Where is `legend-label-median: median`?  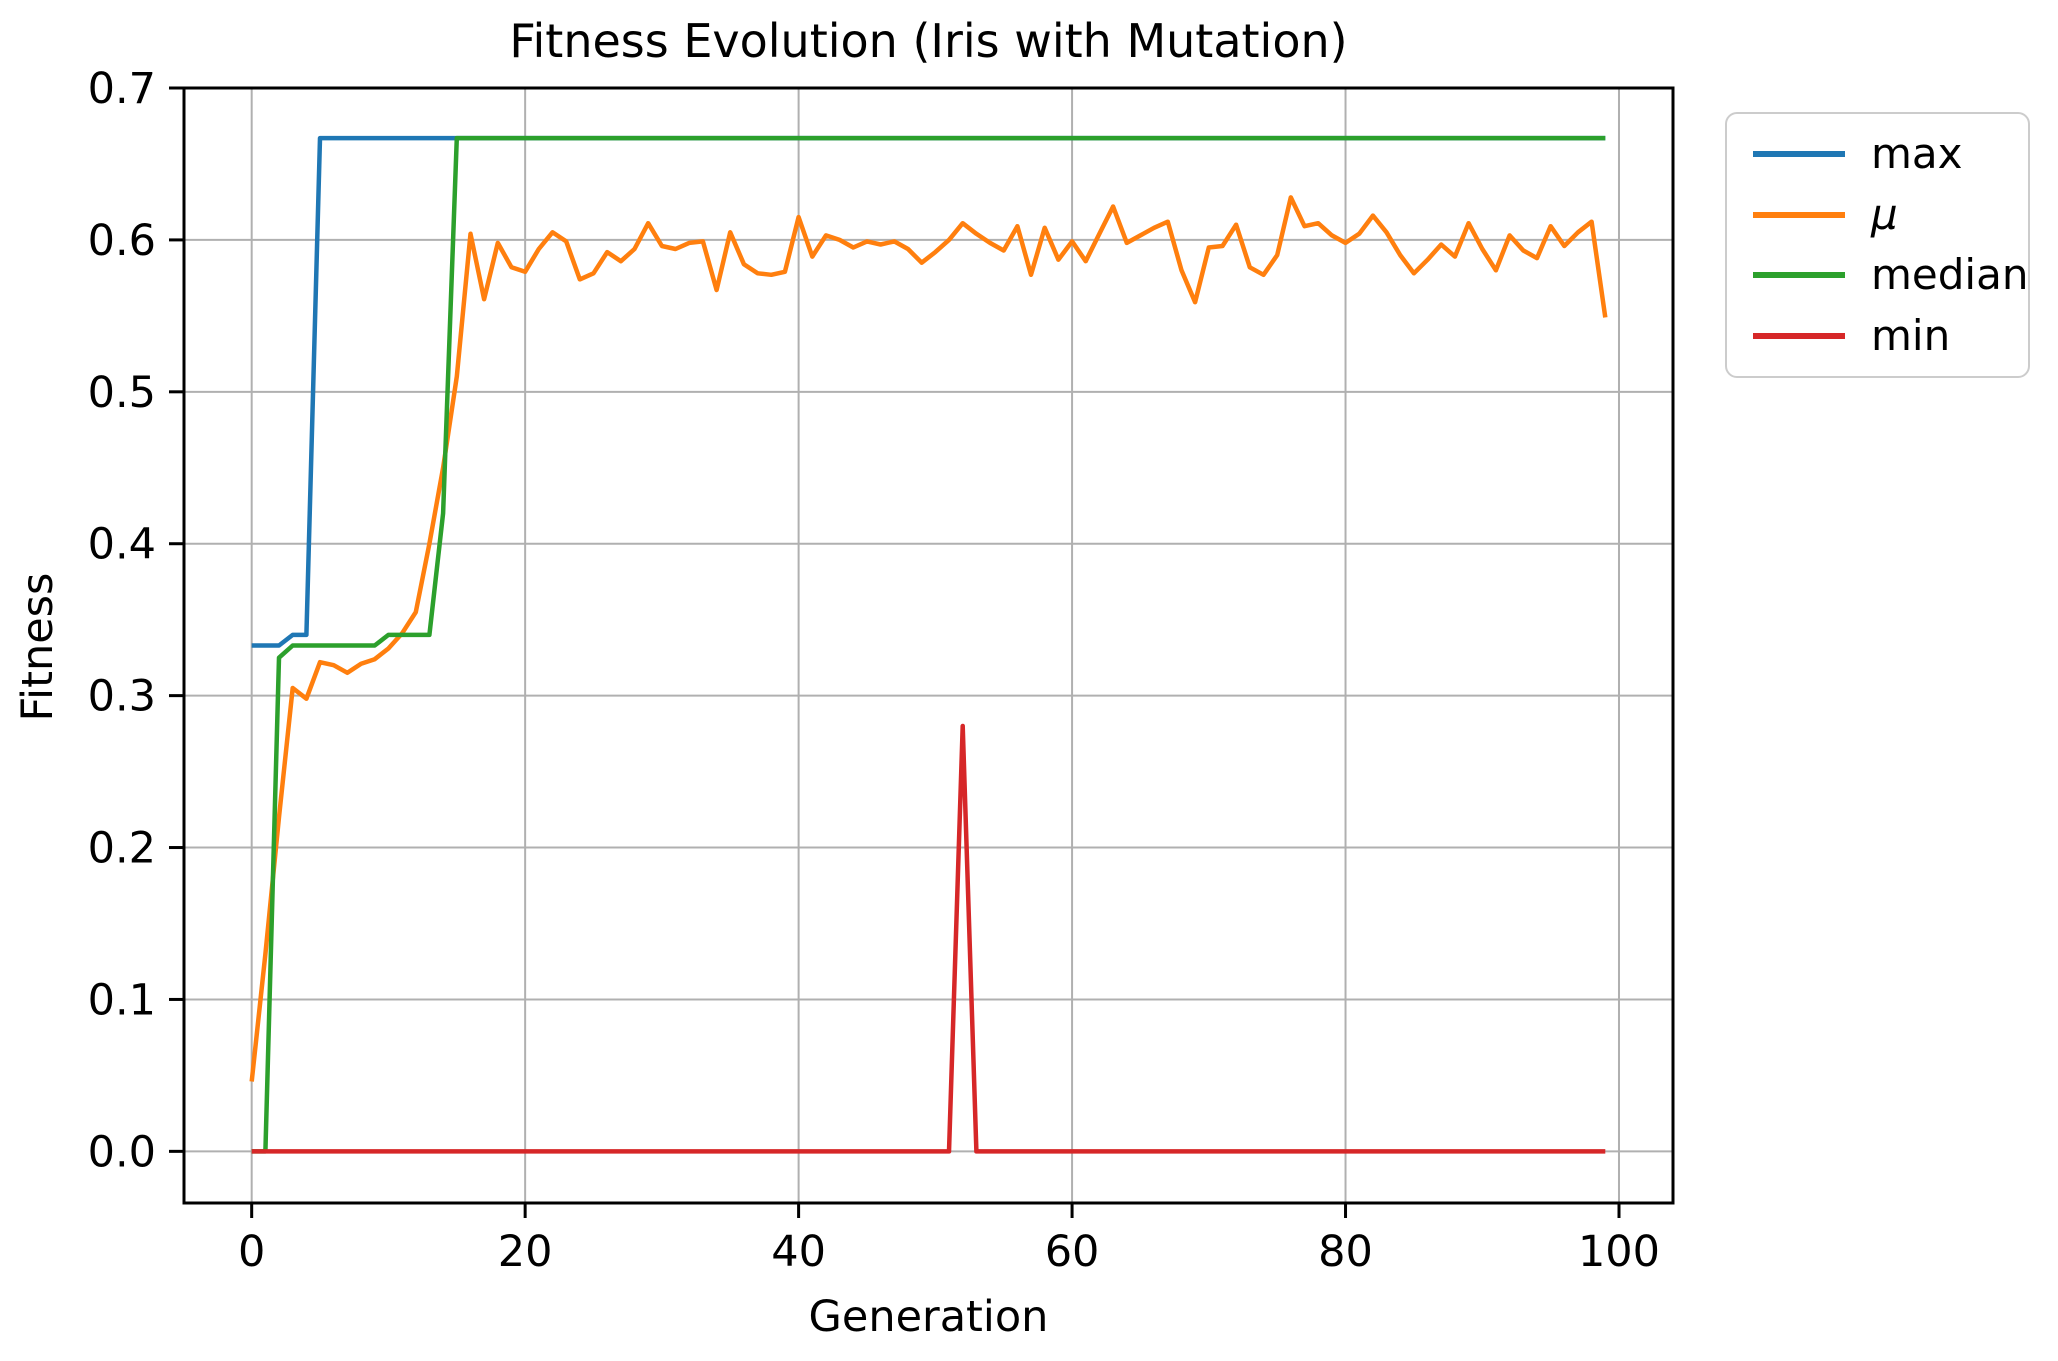
legend-label-median: median is located at coordinates (1950, 275).